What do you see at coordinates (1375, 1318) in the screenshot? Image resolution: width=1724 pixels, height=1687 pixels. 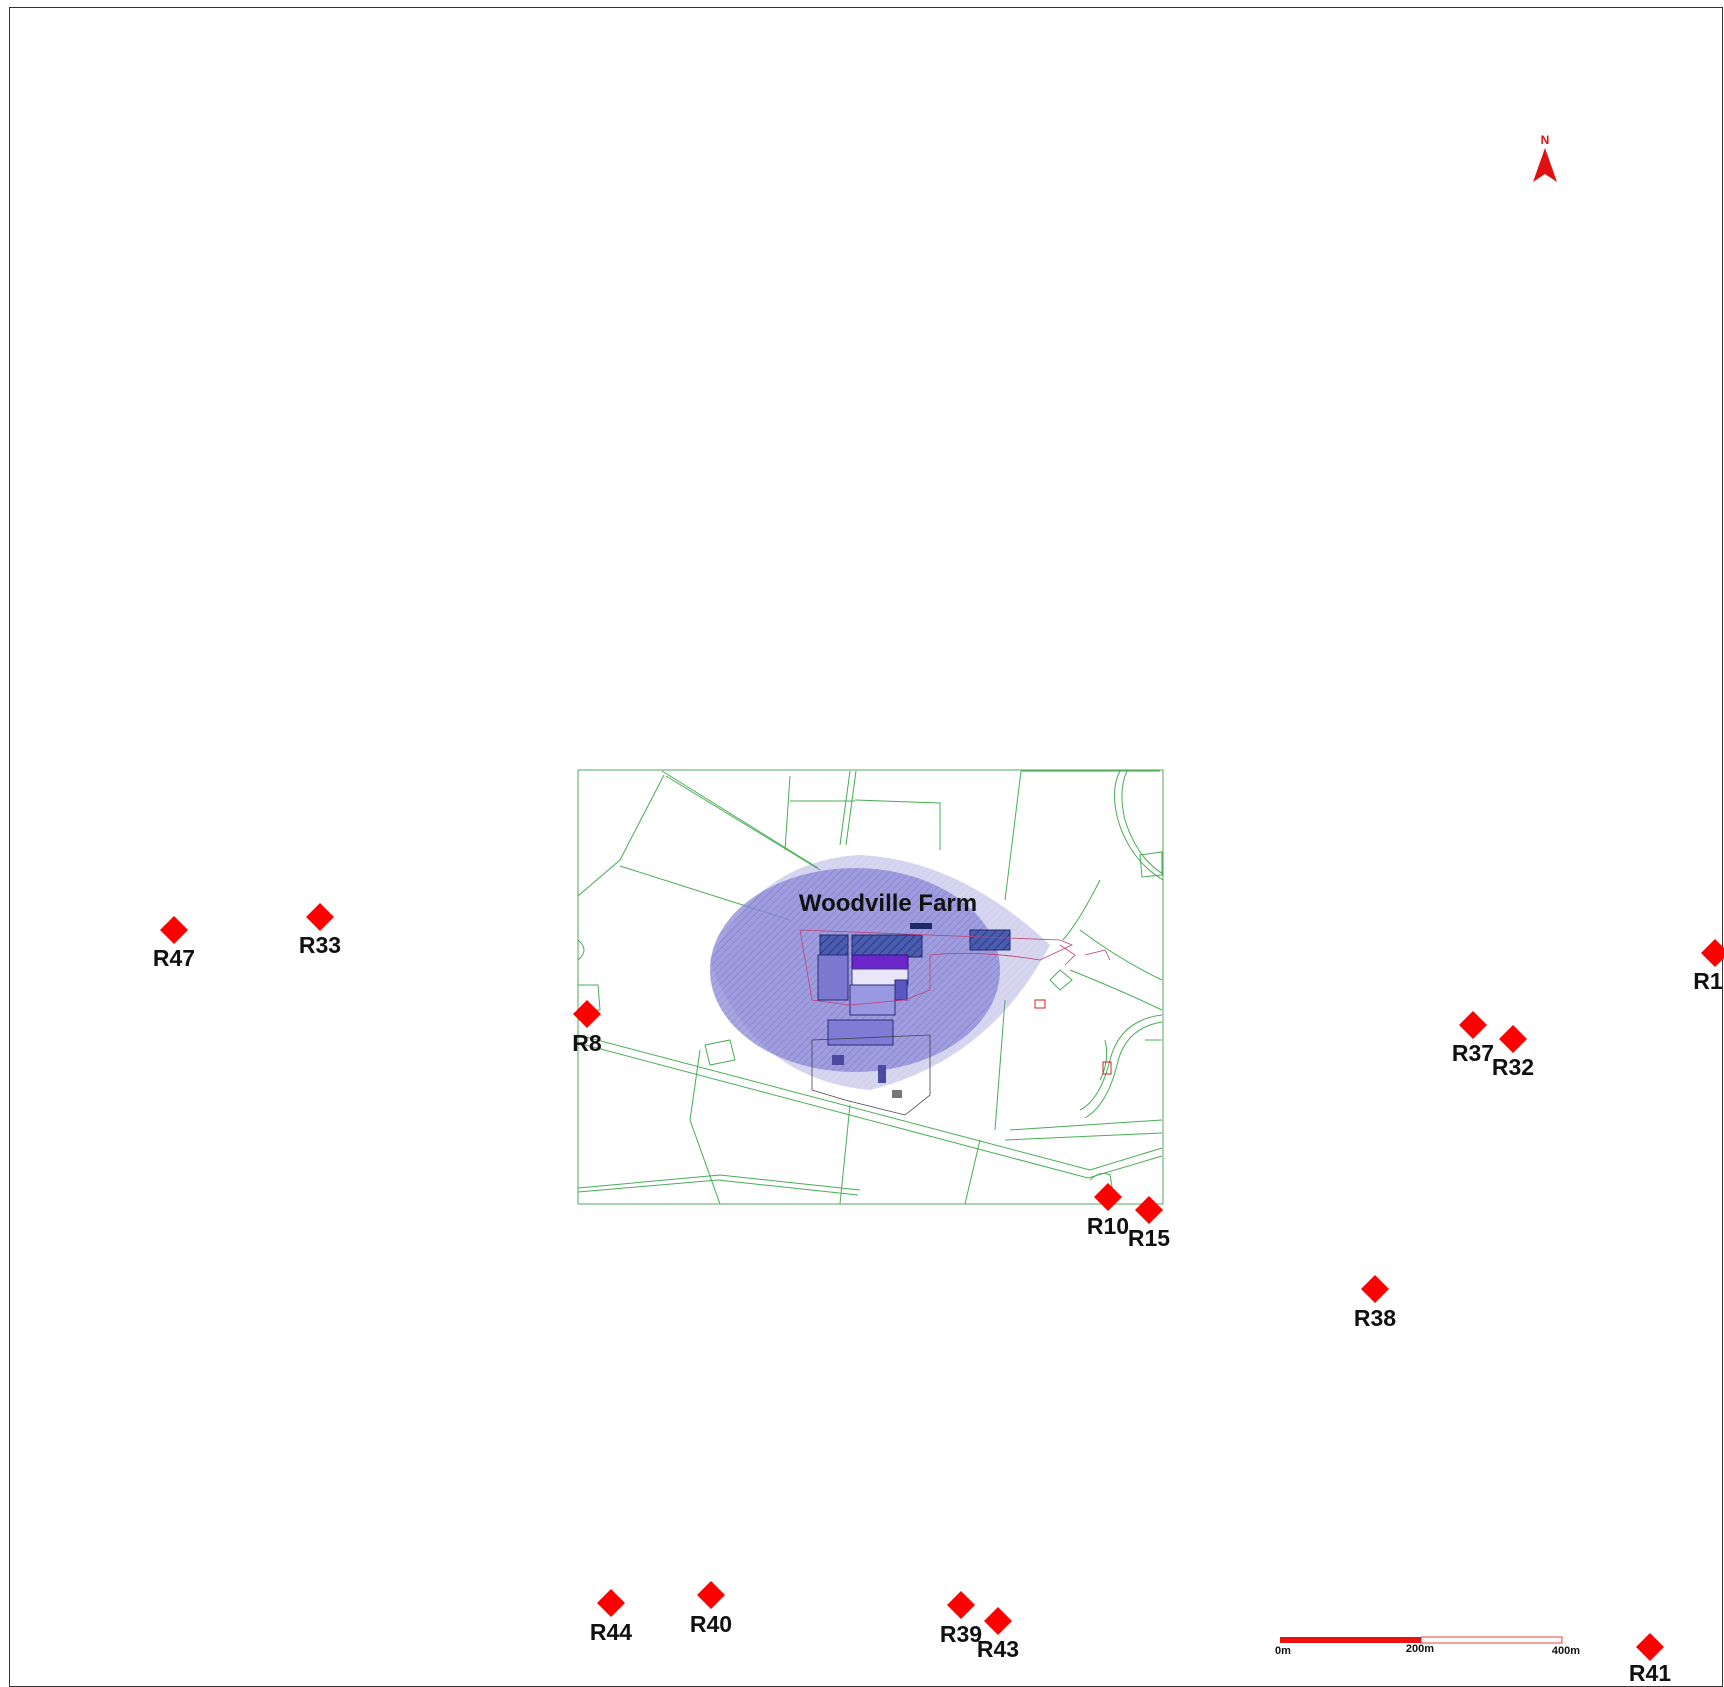 I see `receptor-label: R38` at bounding box center [1375, 1318].